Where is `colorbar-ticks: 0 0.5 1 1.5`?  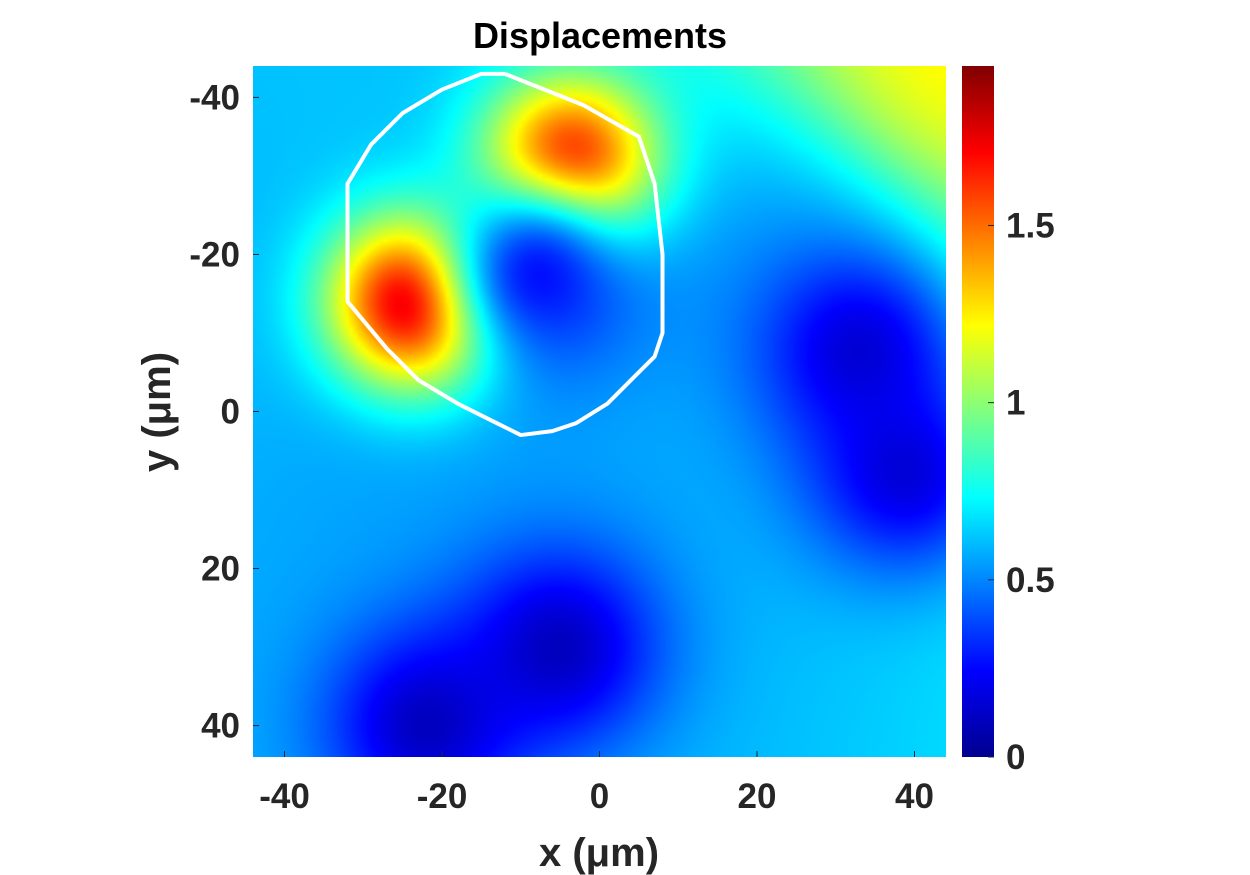
colorbar-ticks: 0 0.5 1 1.5 is located at coordinates (1021, 491).